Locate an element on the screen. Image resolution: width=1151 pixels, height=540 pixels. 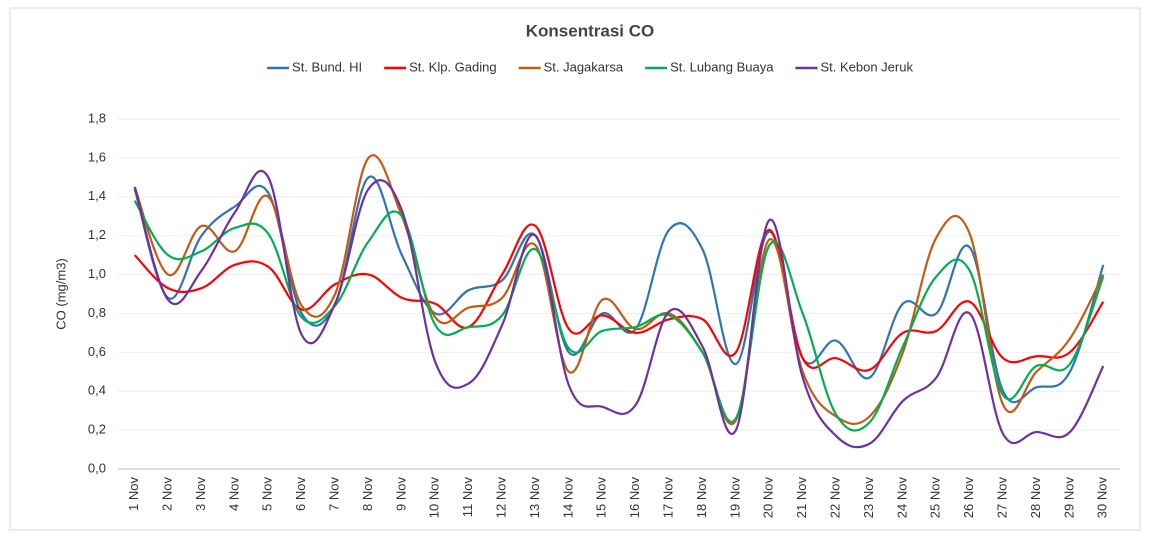
legend-label: St. Jagakarsa is located at coordinates (584, 66).